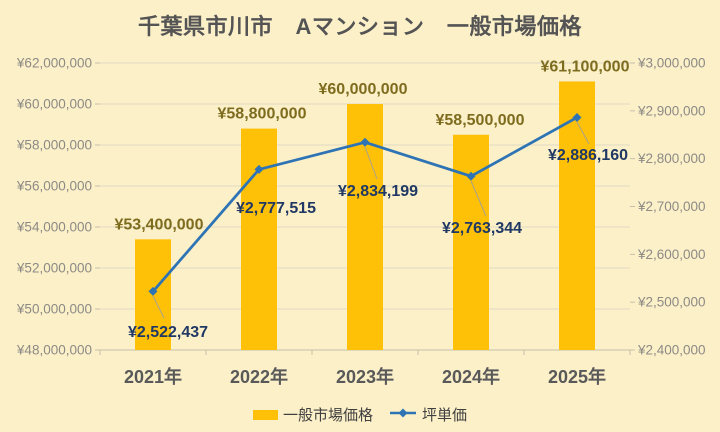  What do you see at coordinates (671, 254) in the screenshot?
I see `right-axis-tick-label: ¥2,600,000` at bounding box center [671, 254].